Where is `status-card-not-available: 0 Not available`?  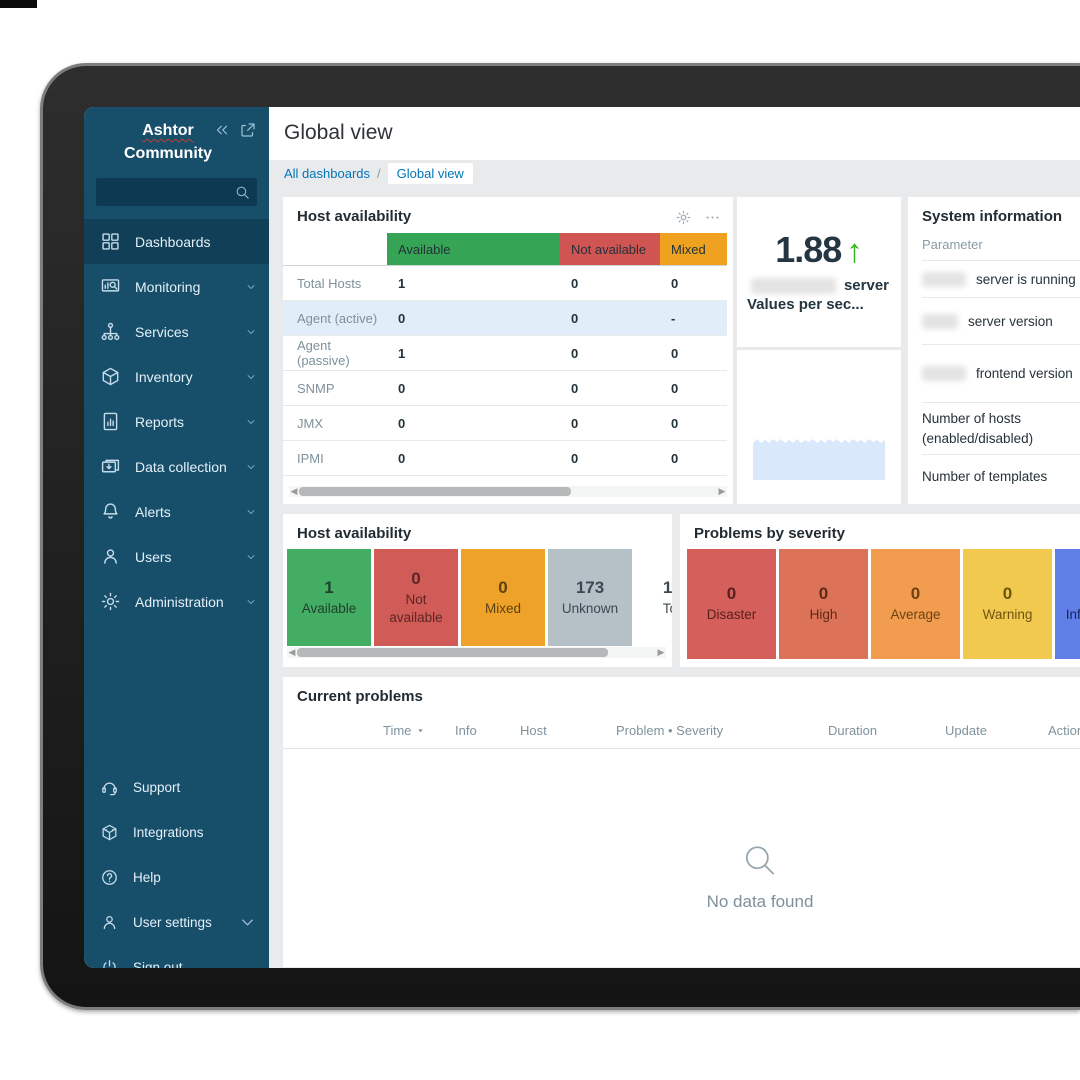 status-card-not-available: 0 Not available is located at coordinates (416, 597).